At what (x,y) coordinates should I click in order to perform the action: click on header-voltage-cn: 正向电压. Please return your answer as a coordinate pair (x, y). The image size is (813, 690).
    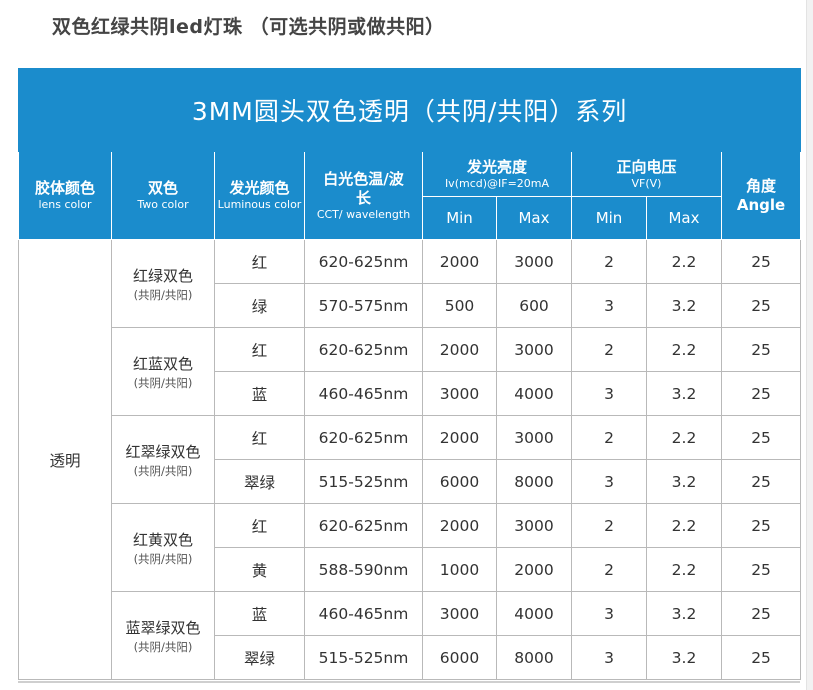
    Looking at the image, I should click on (646, 166).